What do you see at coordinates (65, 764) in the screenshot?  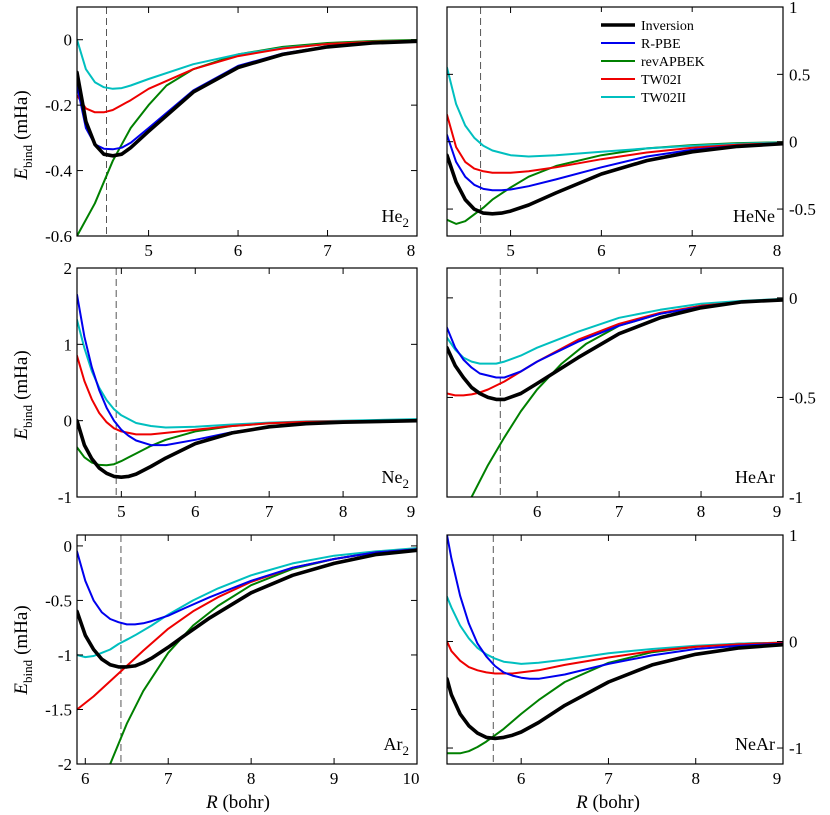 I see `y-tick-label: -2` at bounding box center [65, 764].